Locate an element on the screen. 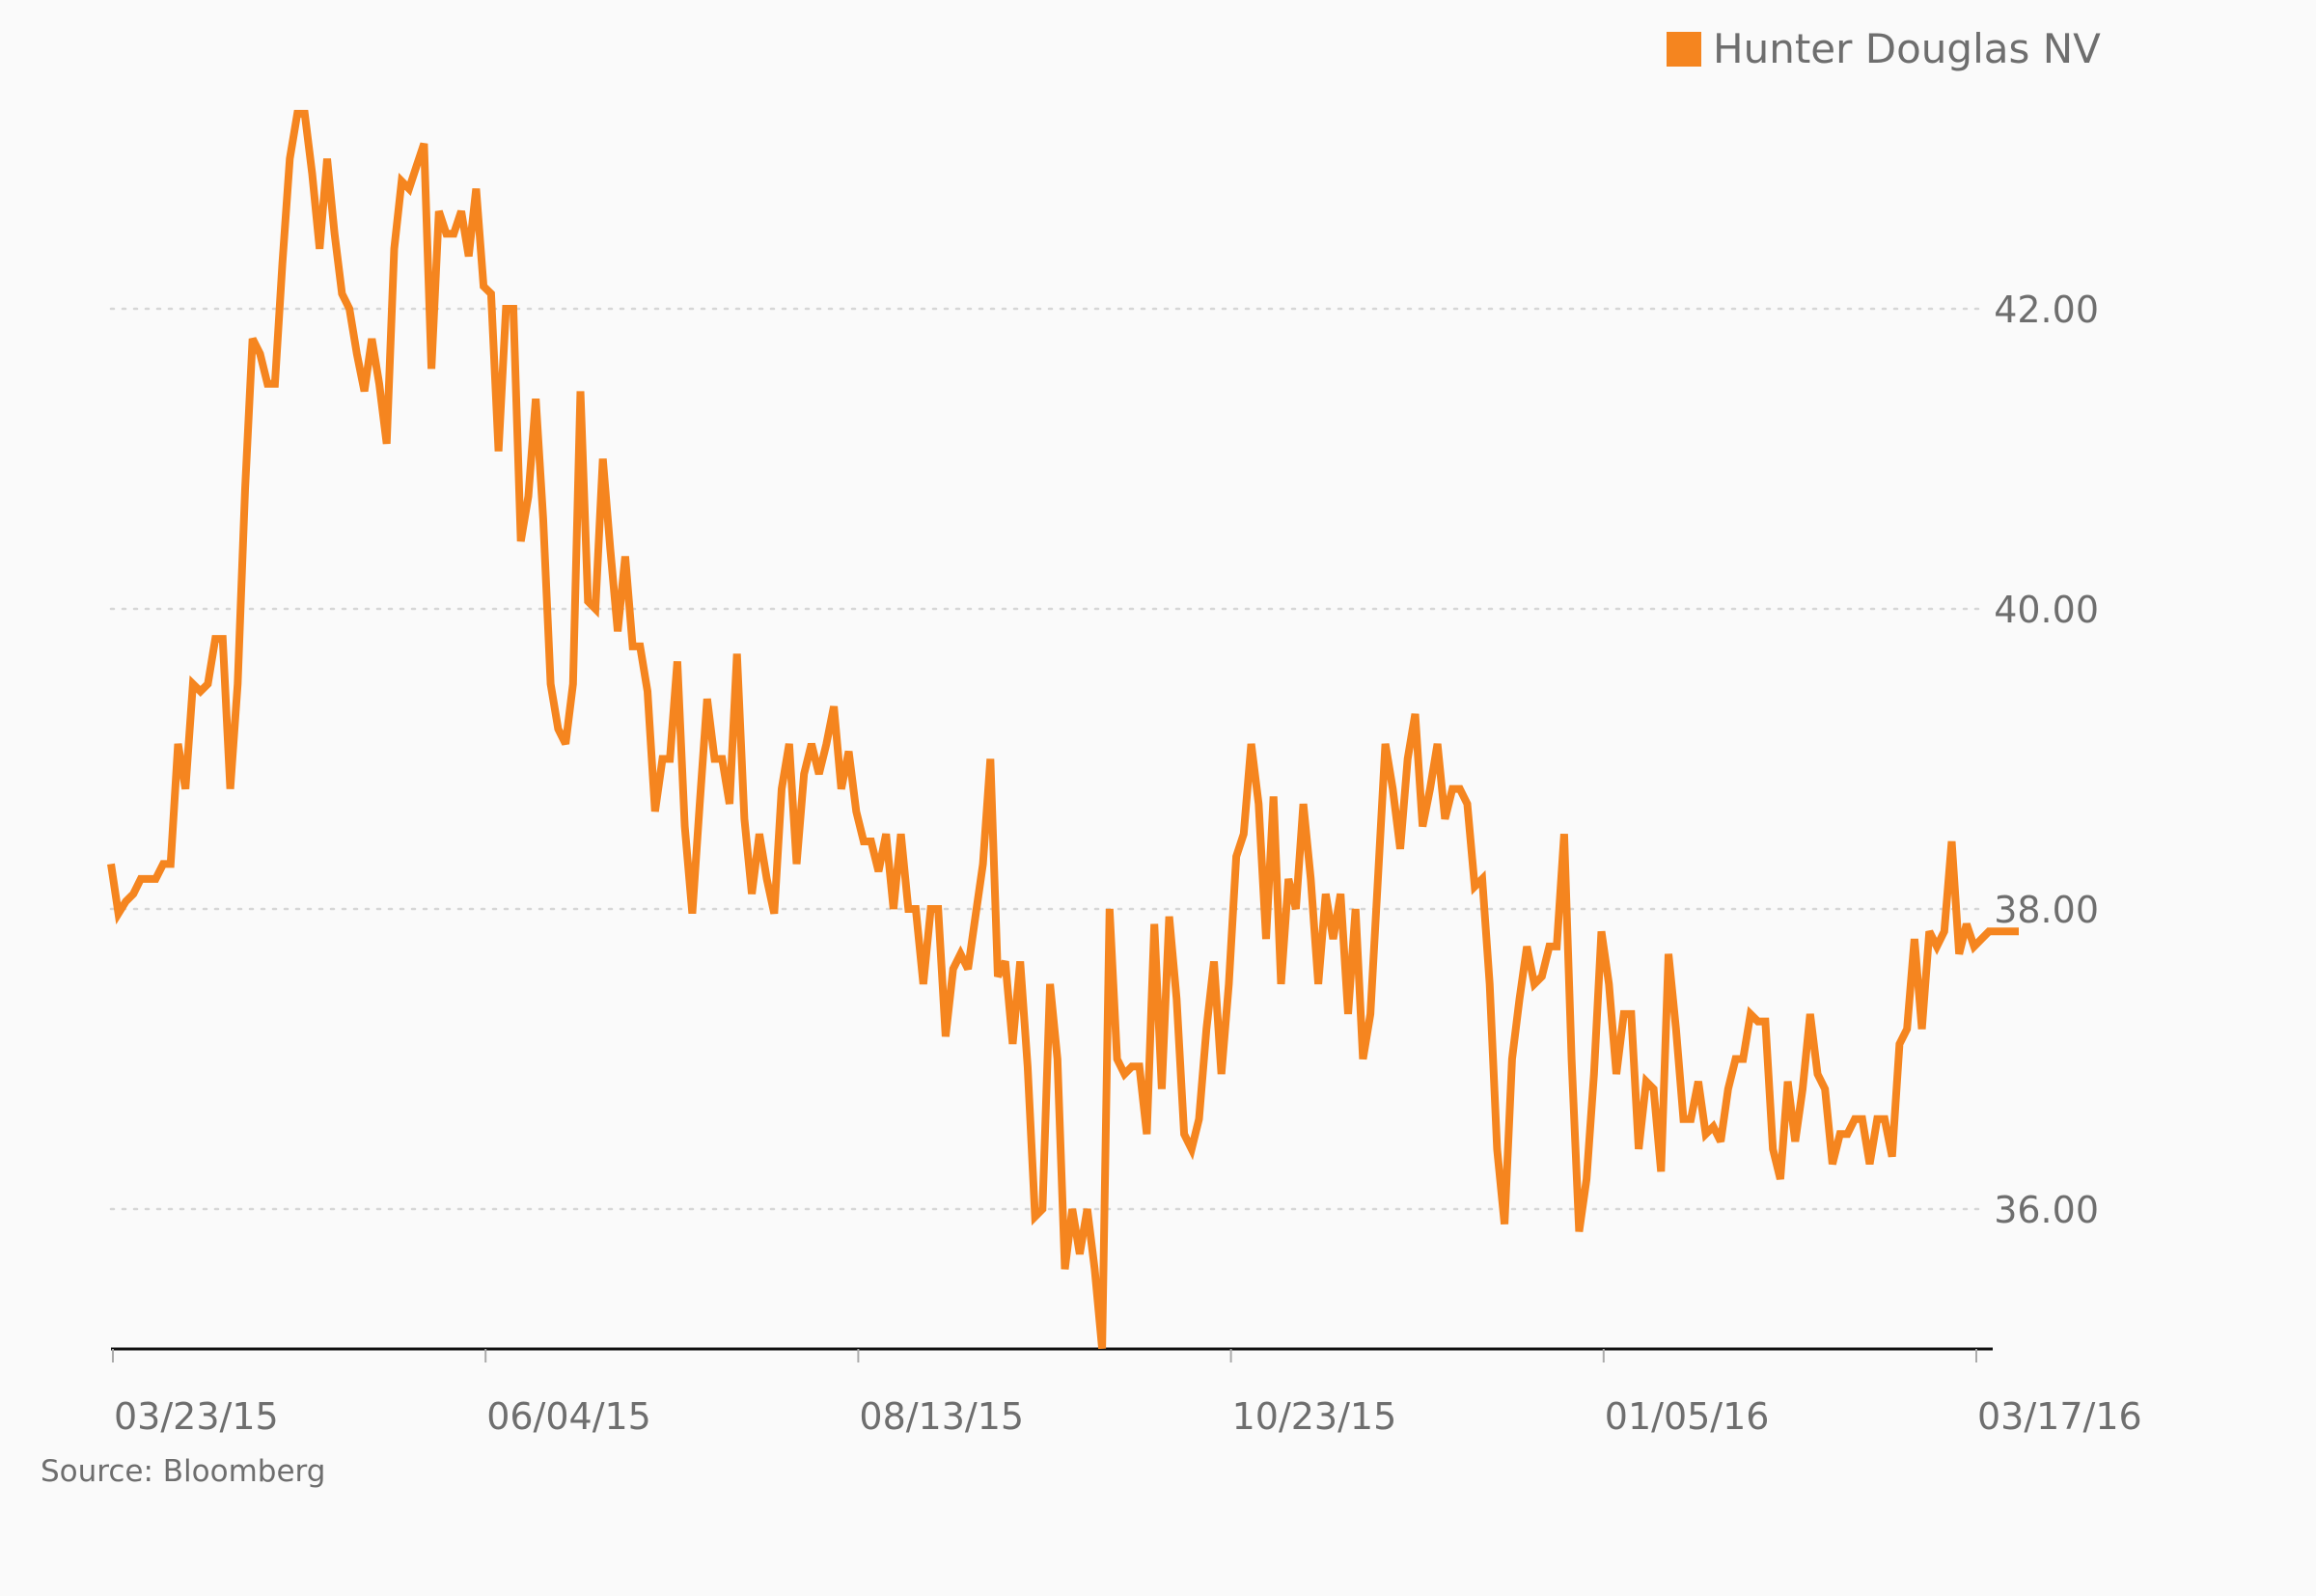 Image resolution: width=2316 pixels, height=1596 pixels. source-note: Source: Bloomberg is located at coordinates (183, 1472).